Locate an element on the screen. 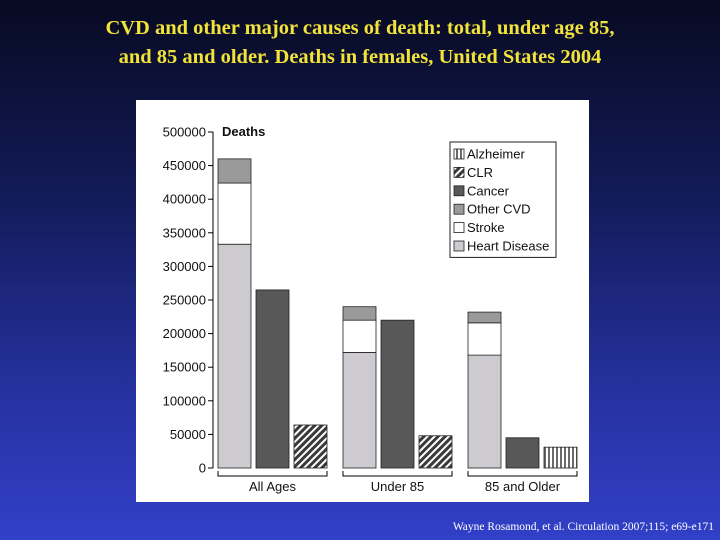 The width and height of the screenshot is (720, 540). y-tick-label: 150000 is located at coordinates (184, 367).